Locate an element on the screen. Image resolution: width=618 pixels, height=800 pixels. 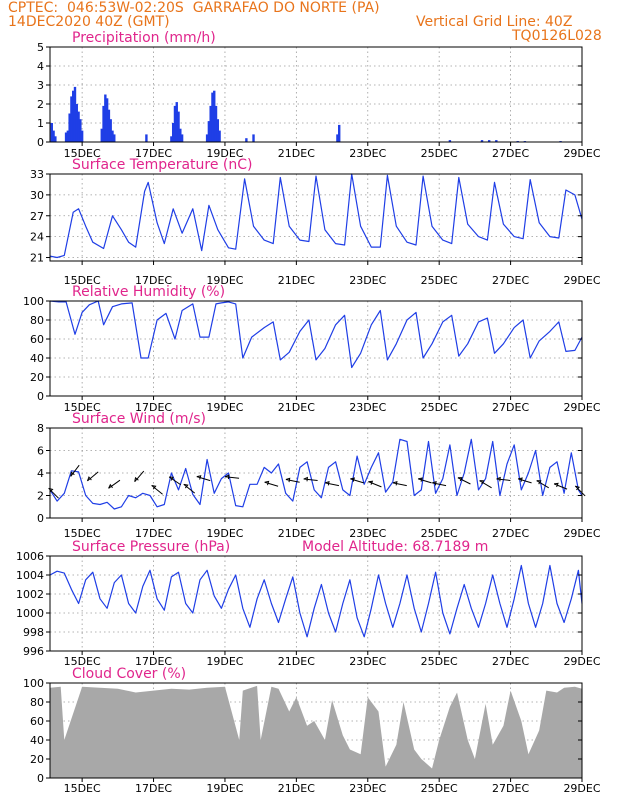
y-tick-label: 20 is located at coordinates (37, 377).